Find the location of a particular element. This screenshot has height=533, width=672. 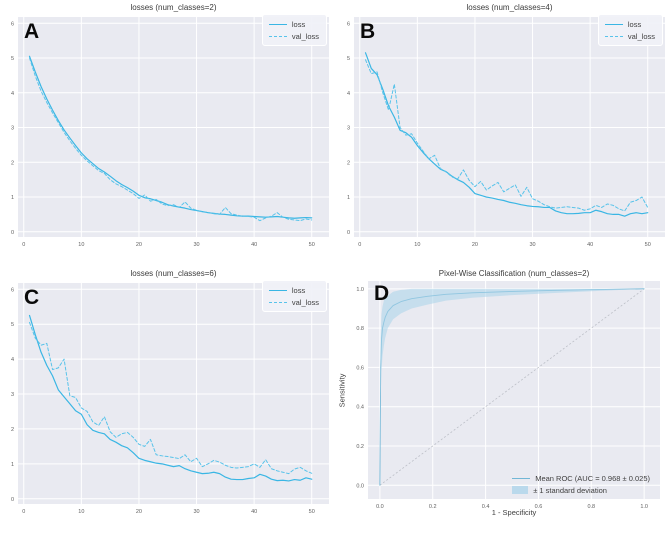

x-tick-label: 0.6 is located at coordinates (539, 507).